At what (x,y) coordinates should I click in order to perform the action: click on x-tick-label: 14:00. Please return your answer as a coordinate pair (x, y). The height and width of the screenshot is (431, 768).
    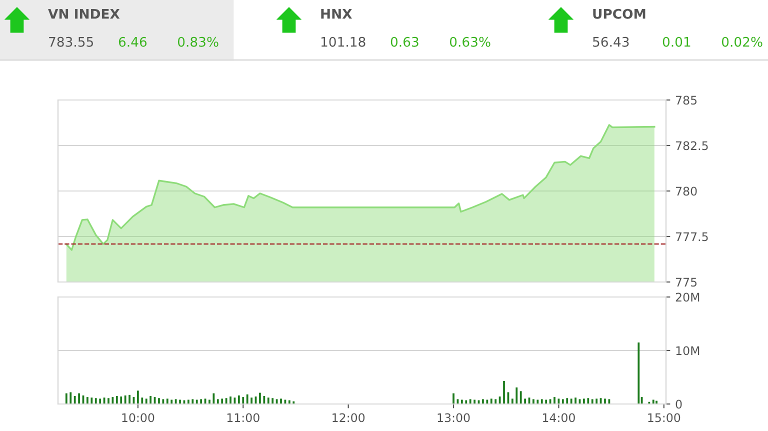
    Looking at the image, I should click on (558, 417).